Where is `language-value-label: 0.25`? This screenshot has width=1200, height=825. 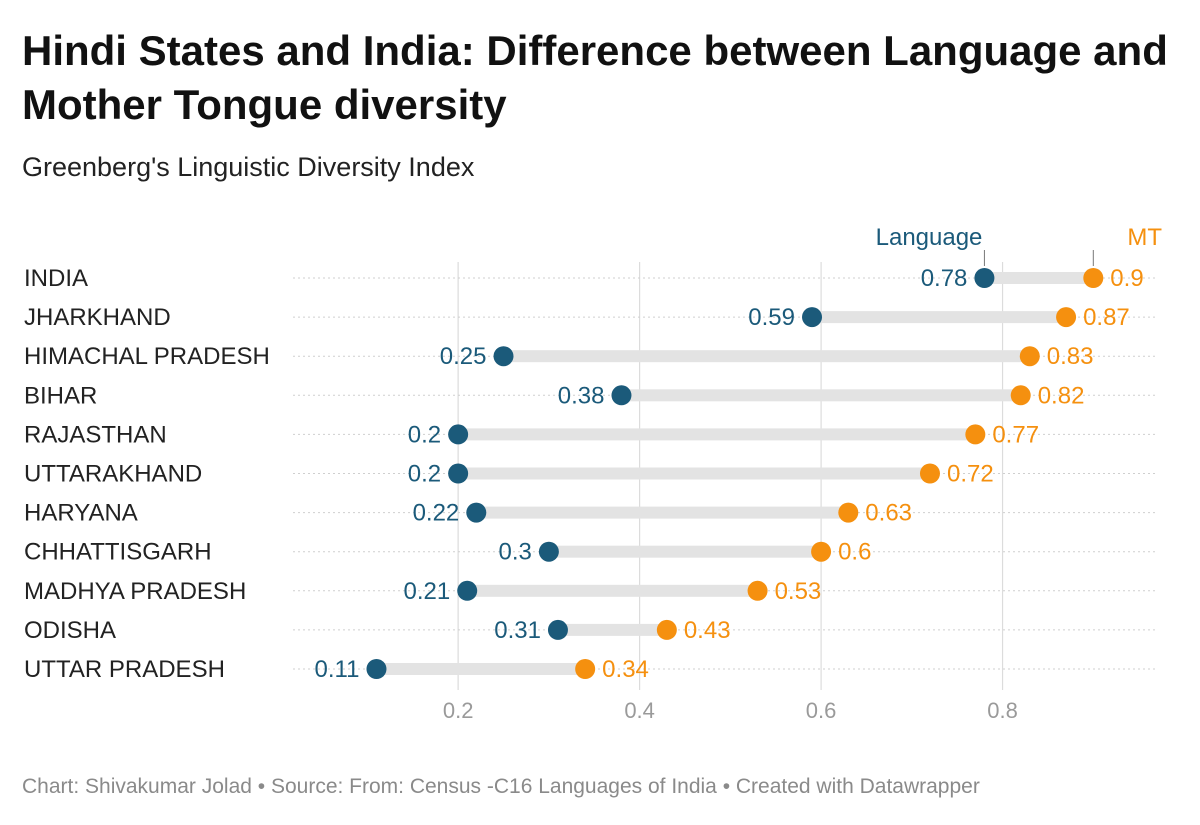
language-value-label: 0.25 is located at coordinates (463, 356).